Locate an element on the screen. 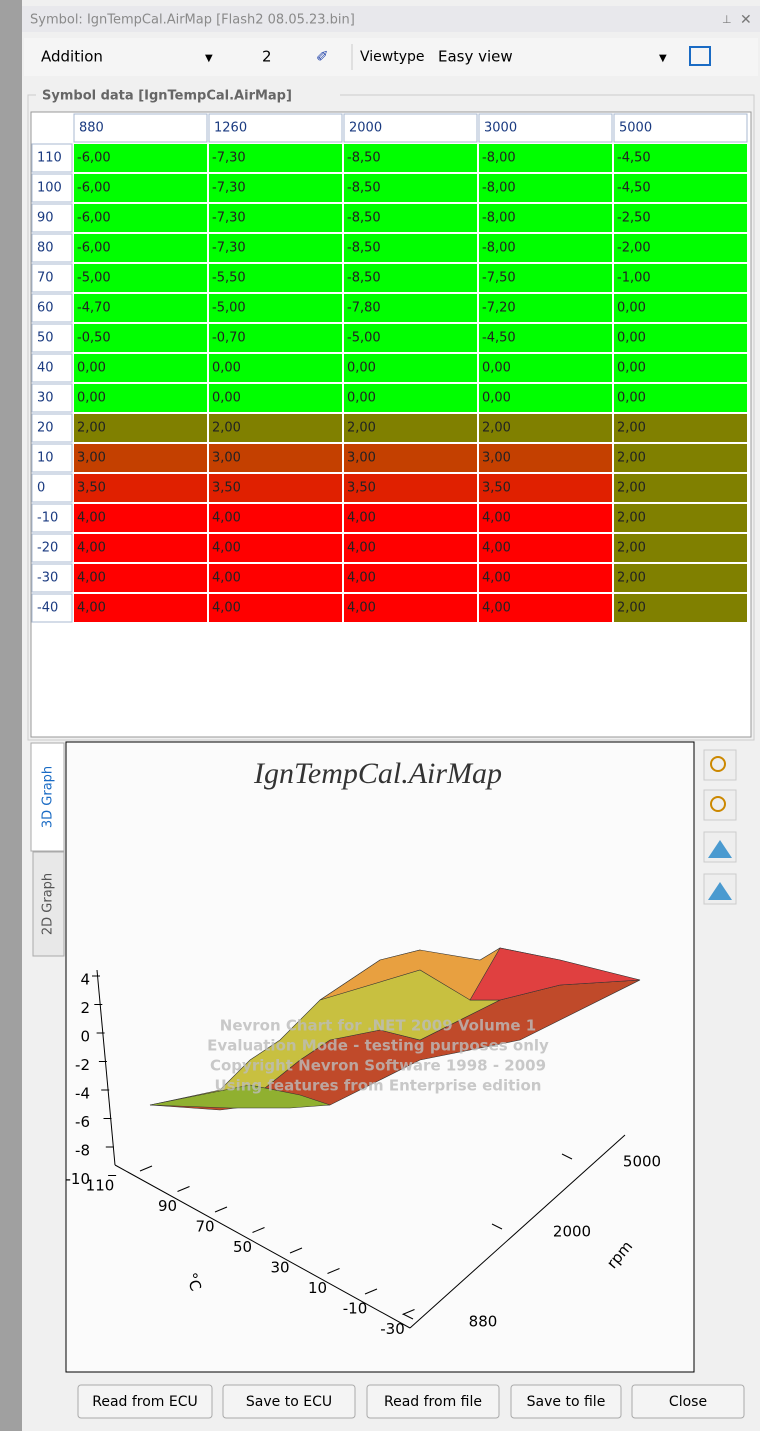 This screenshot has width=760, height=1435. button-label: Read from ECU is located at coordinates (145, 1402).